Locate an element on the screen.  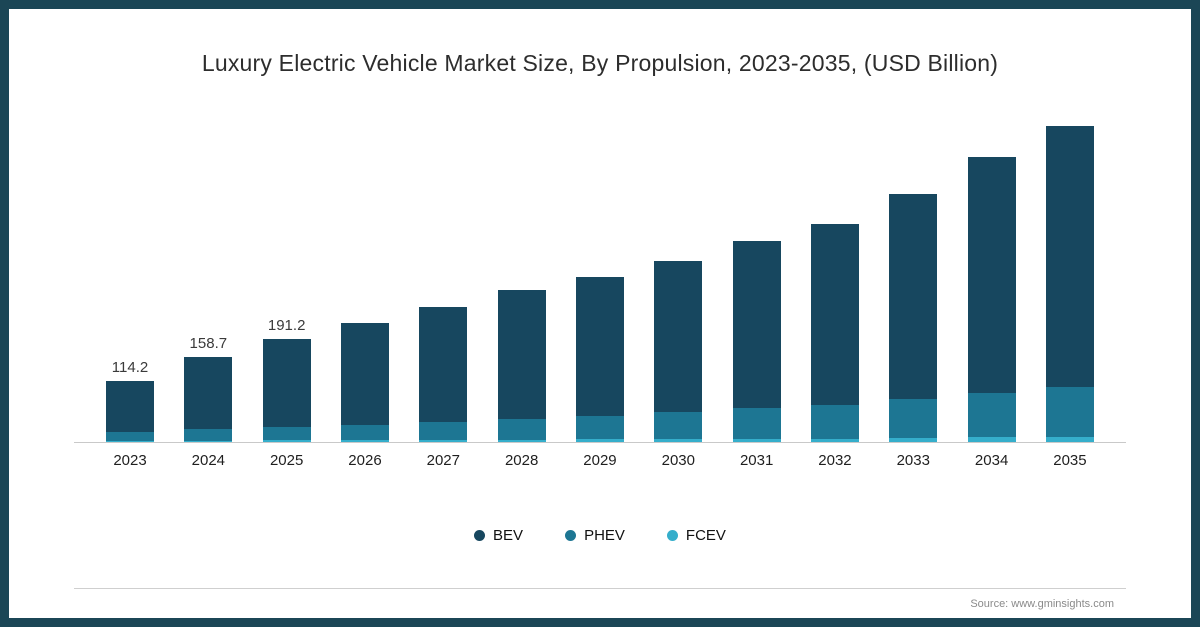
stacked-bar-2035 is located at coordinates (1069, 284).